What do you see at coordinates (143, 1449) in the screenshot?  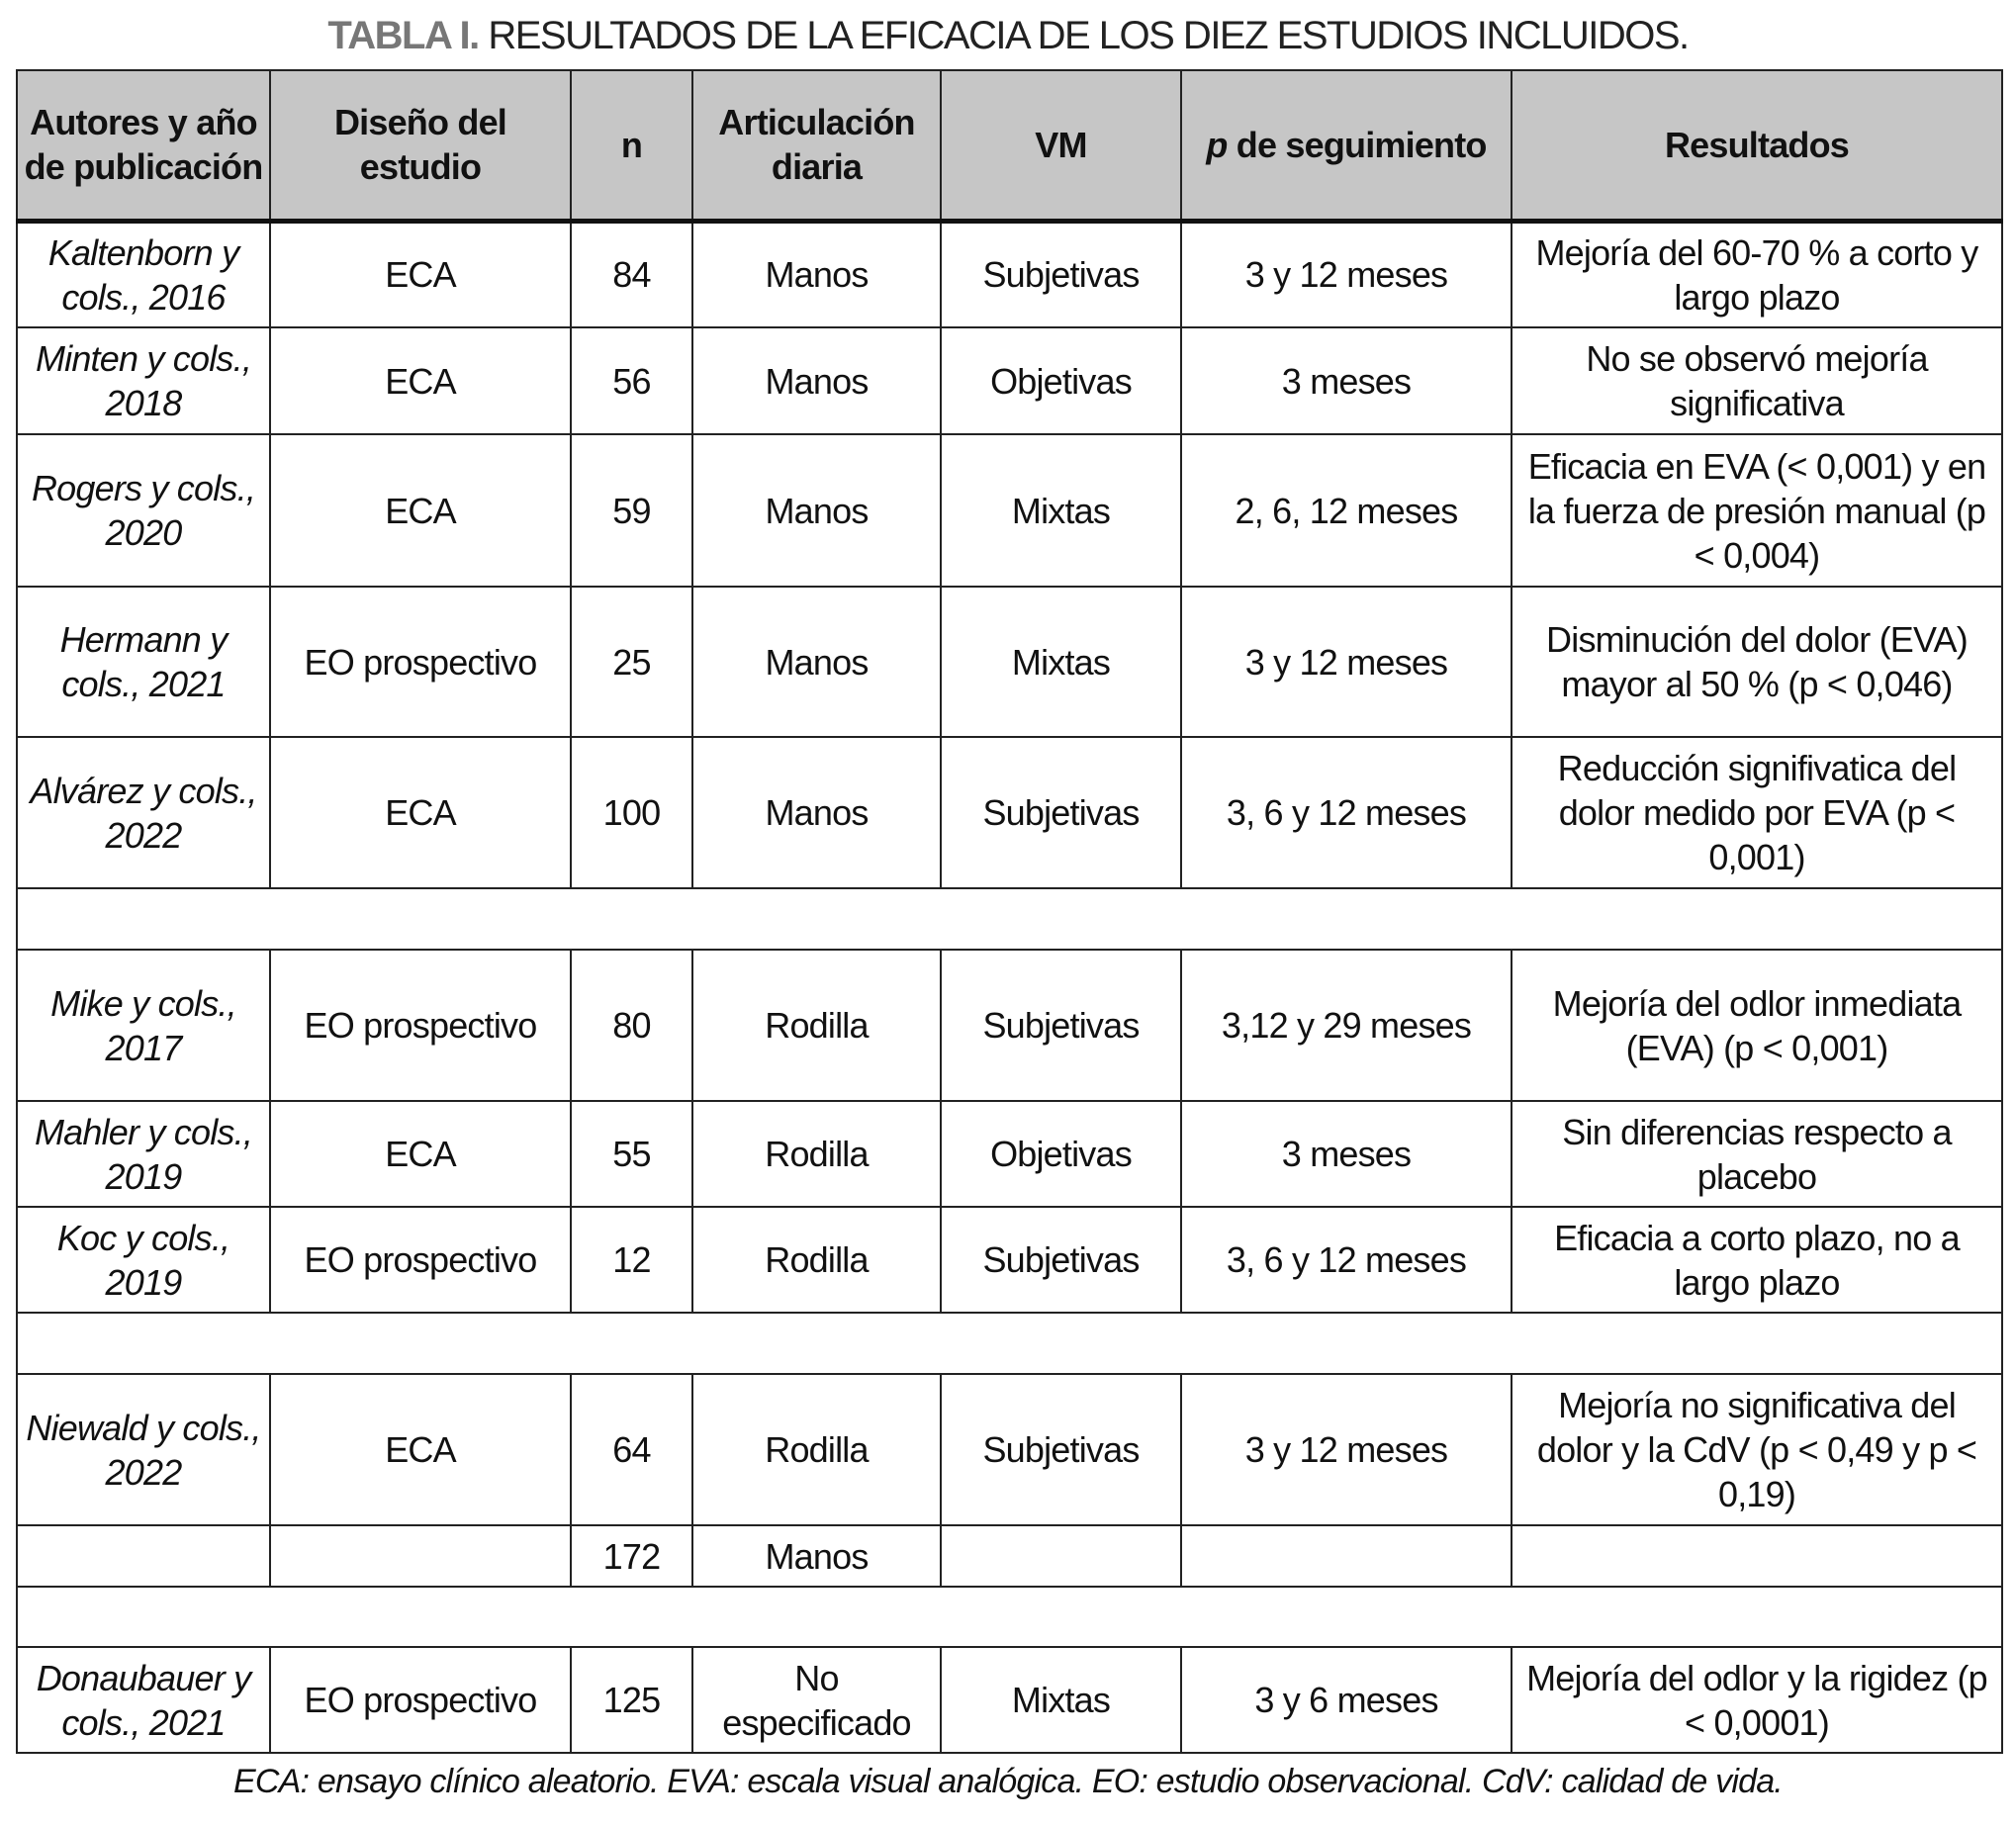 I see `cell-authors: Niewald y cols., 2022` at bounding box center [143, 1449].